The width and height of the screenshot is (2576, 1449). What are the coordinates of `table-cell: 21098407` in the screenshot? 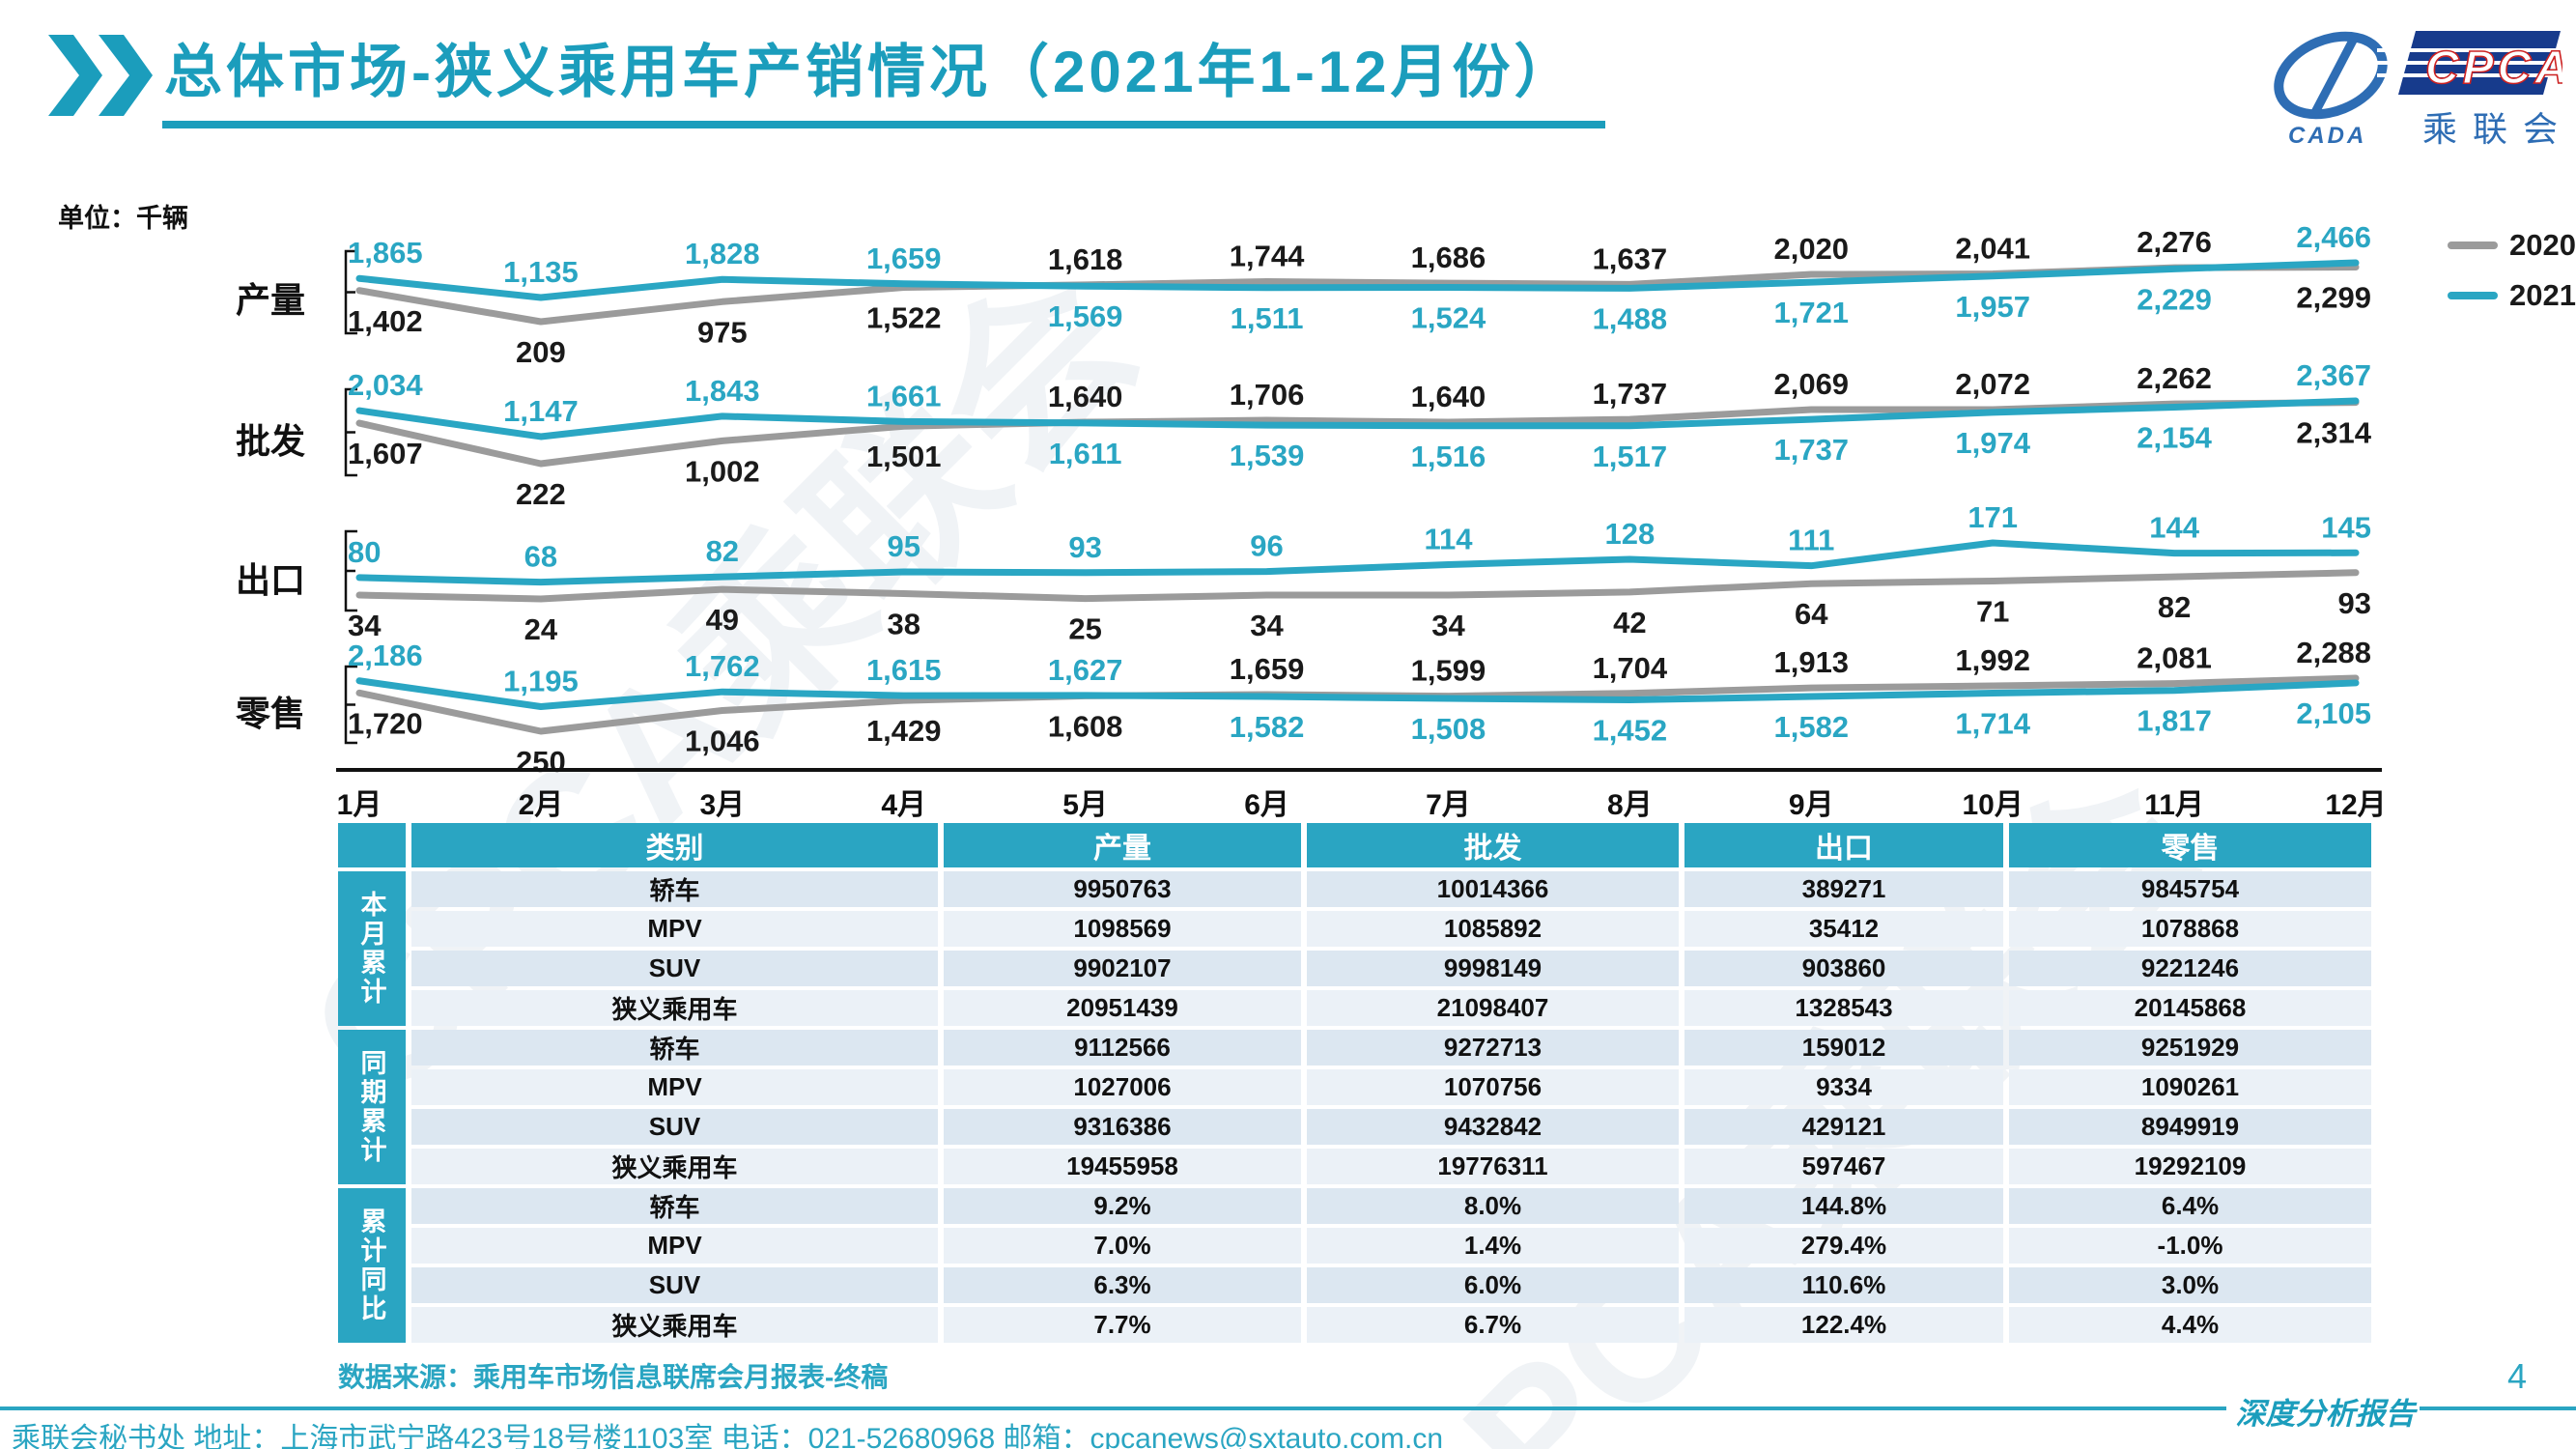 It's located at (1493, 1008).